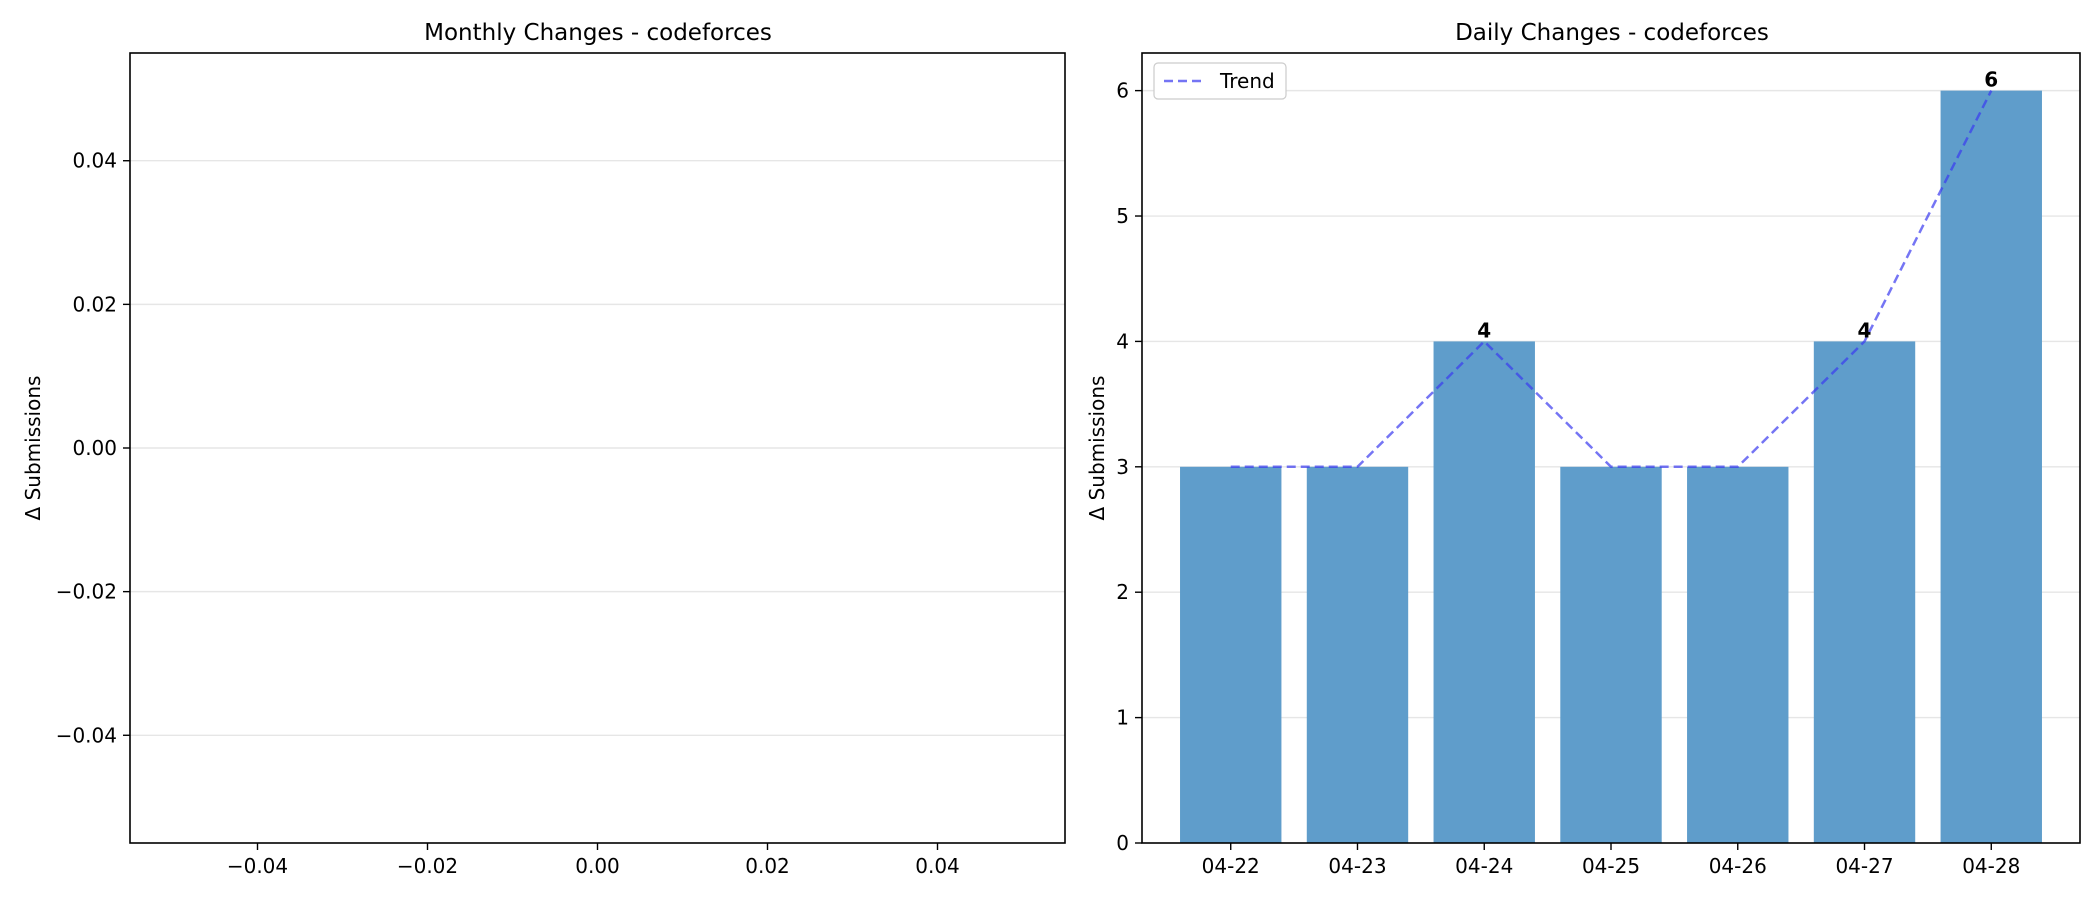 This screenshot has height=900, width=2100. I want to click on x-tick-label: 0.02, so click(767, 866).